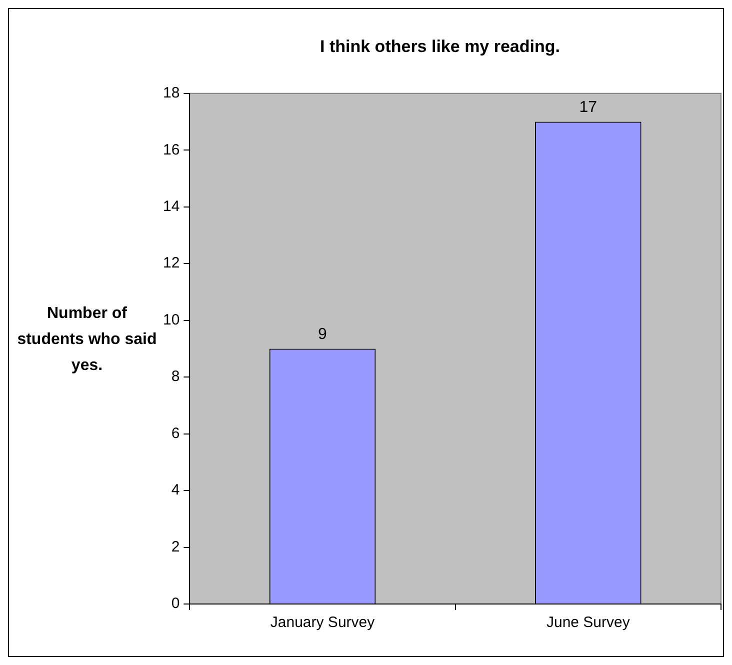 The height and width of the screenshot is (665, 732). I want to click on chart-title: I think others like my reading., so click(440, 46).